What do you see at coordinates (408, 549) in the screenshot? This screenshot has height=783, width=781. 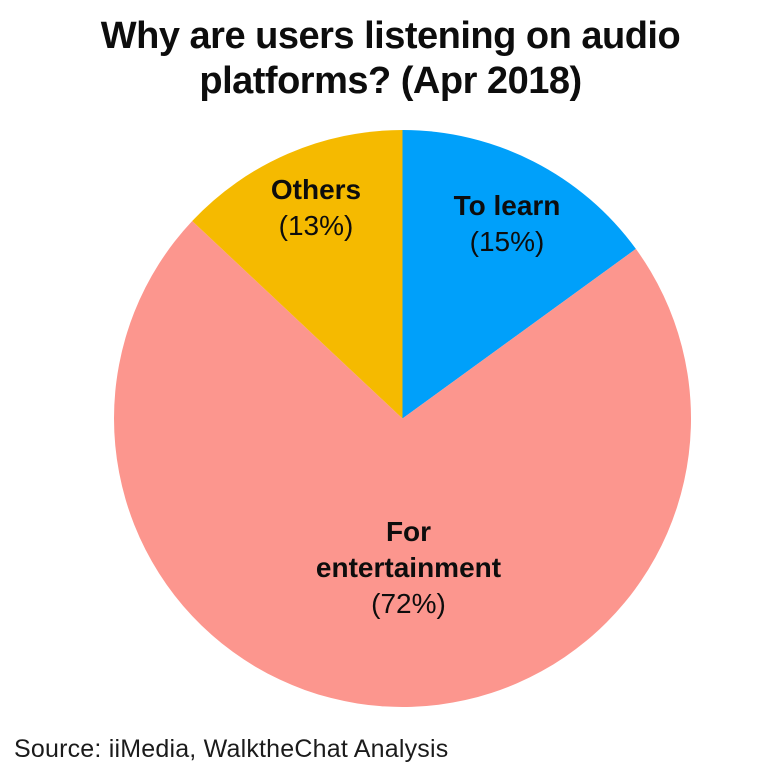 I see `slice-label-for-entertainment-name: For entertainment` at bounding box center [408, 549].